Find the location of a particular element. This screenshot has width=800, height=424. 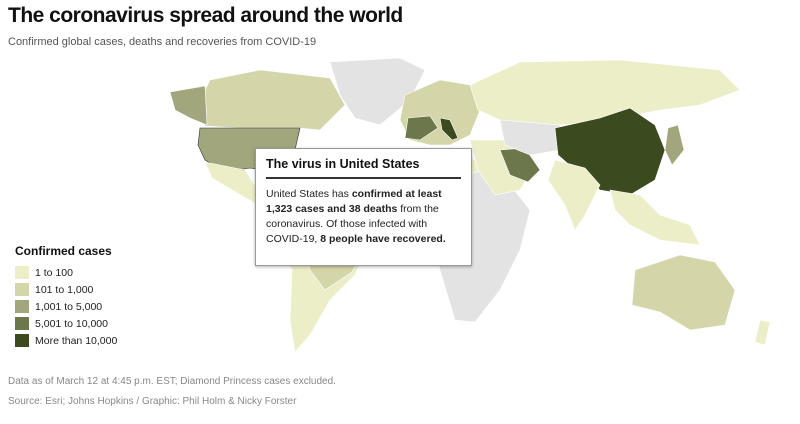

legend-label: 101 to 1,000 is located at coordinates (64, 289).